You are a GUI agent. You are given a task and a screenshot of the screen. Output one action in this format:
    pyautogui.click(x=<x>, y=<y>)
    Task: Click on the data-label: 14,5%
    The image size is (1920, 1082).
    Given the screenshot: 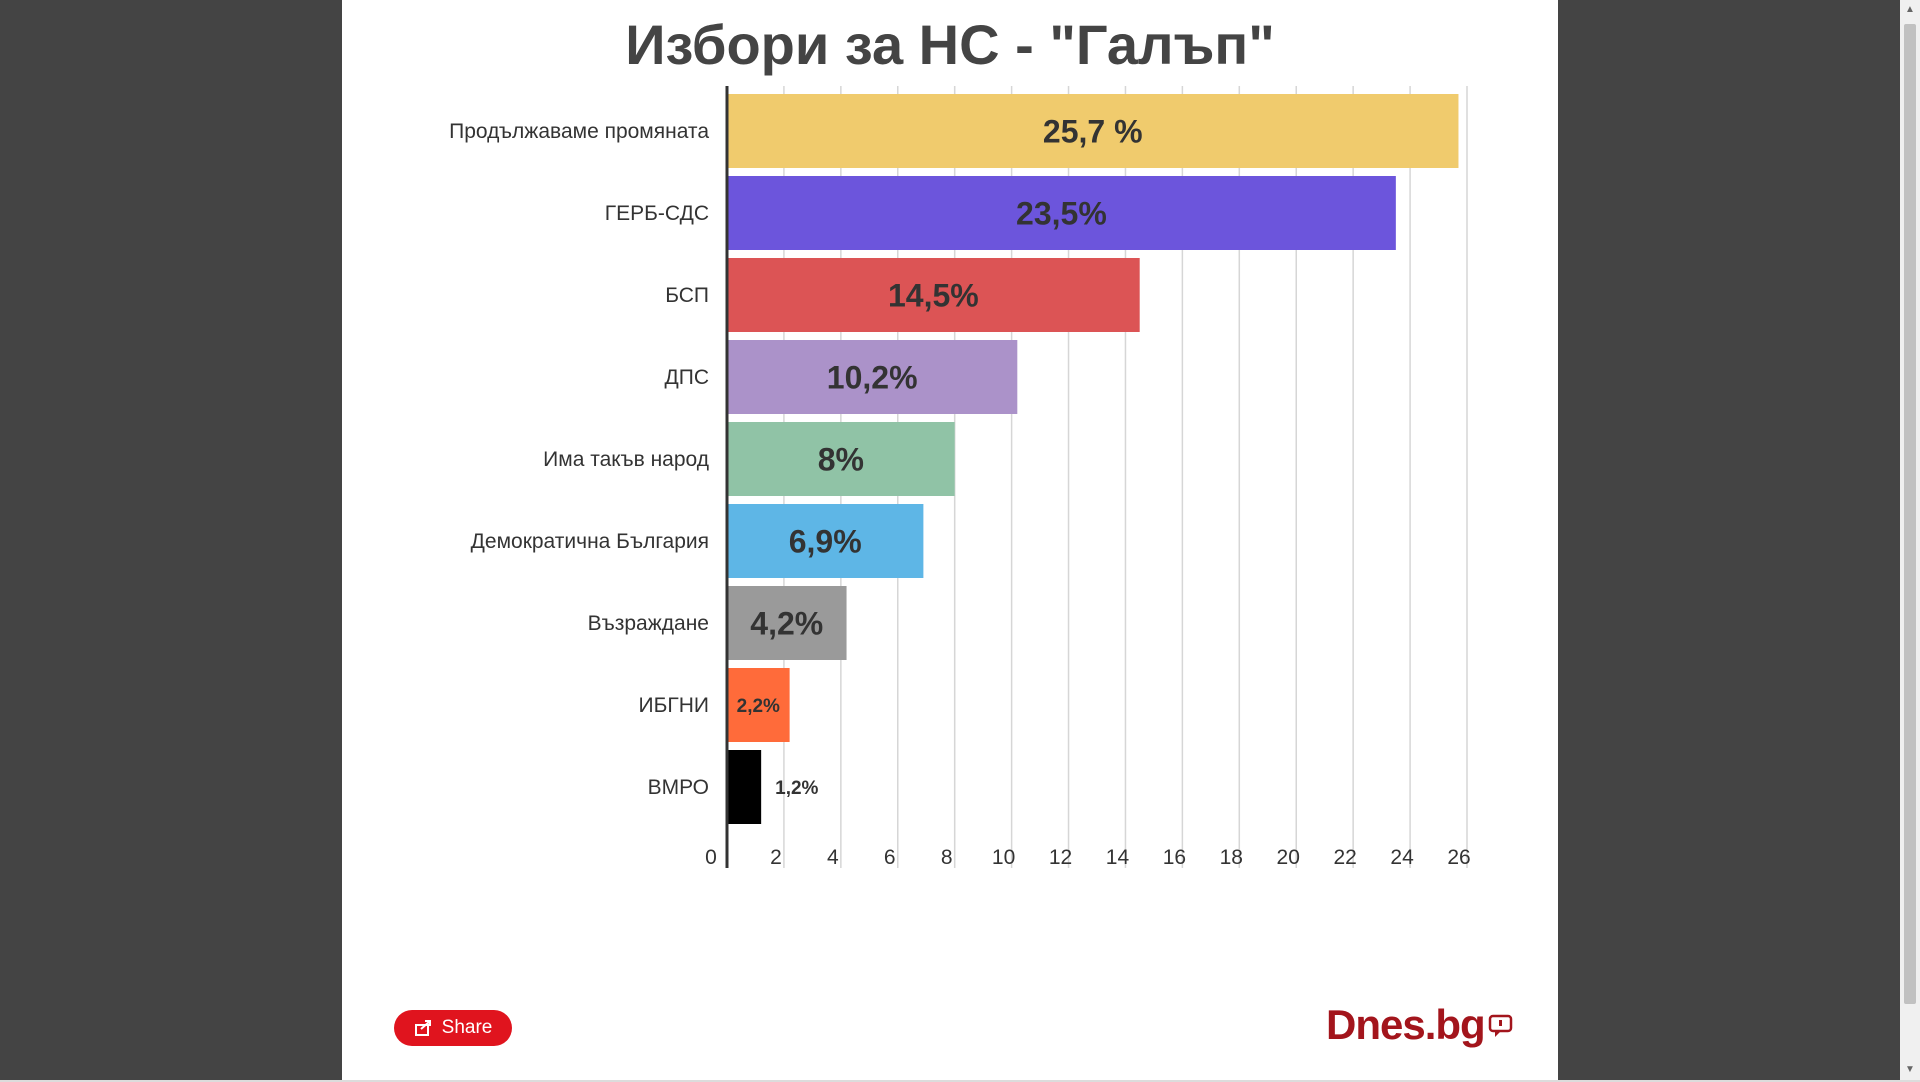 What is the action you would take?
    pyautogui.click(x=933, y=296)
    